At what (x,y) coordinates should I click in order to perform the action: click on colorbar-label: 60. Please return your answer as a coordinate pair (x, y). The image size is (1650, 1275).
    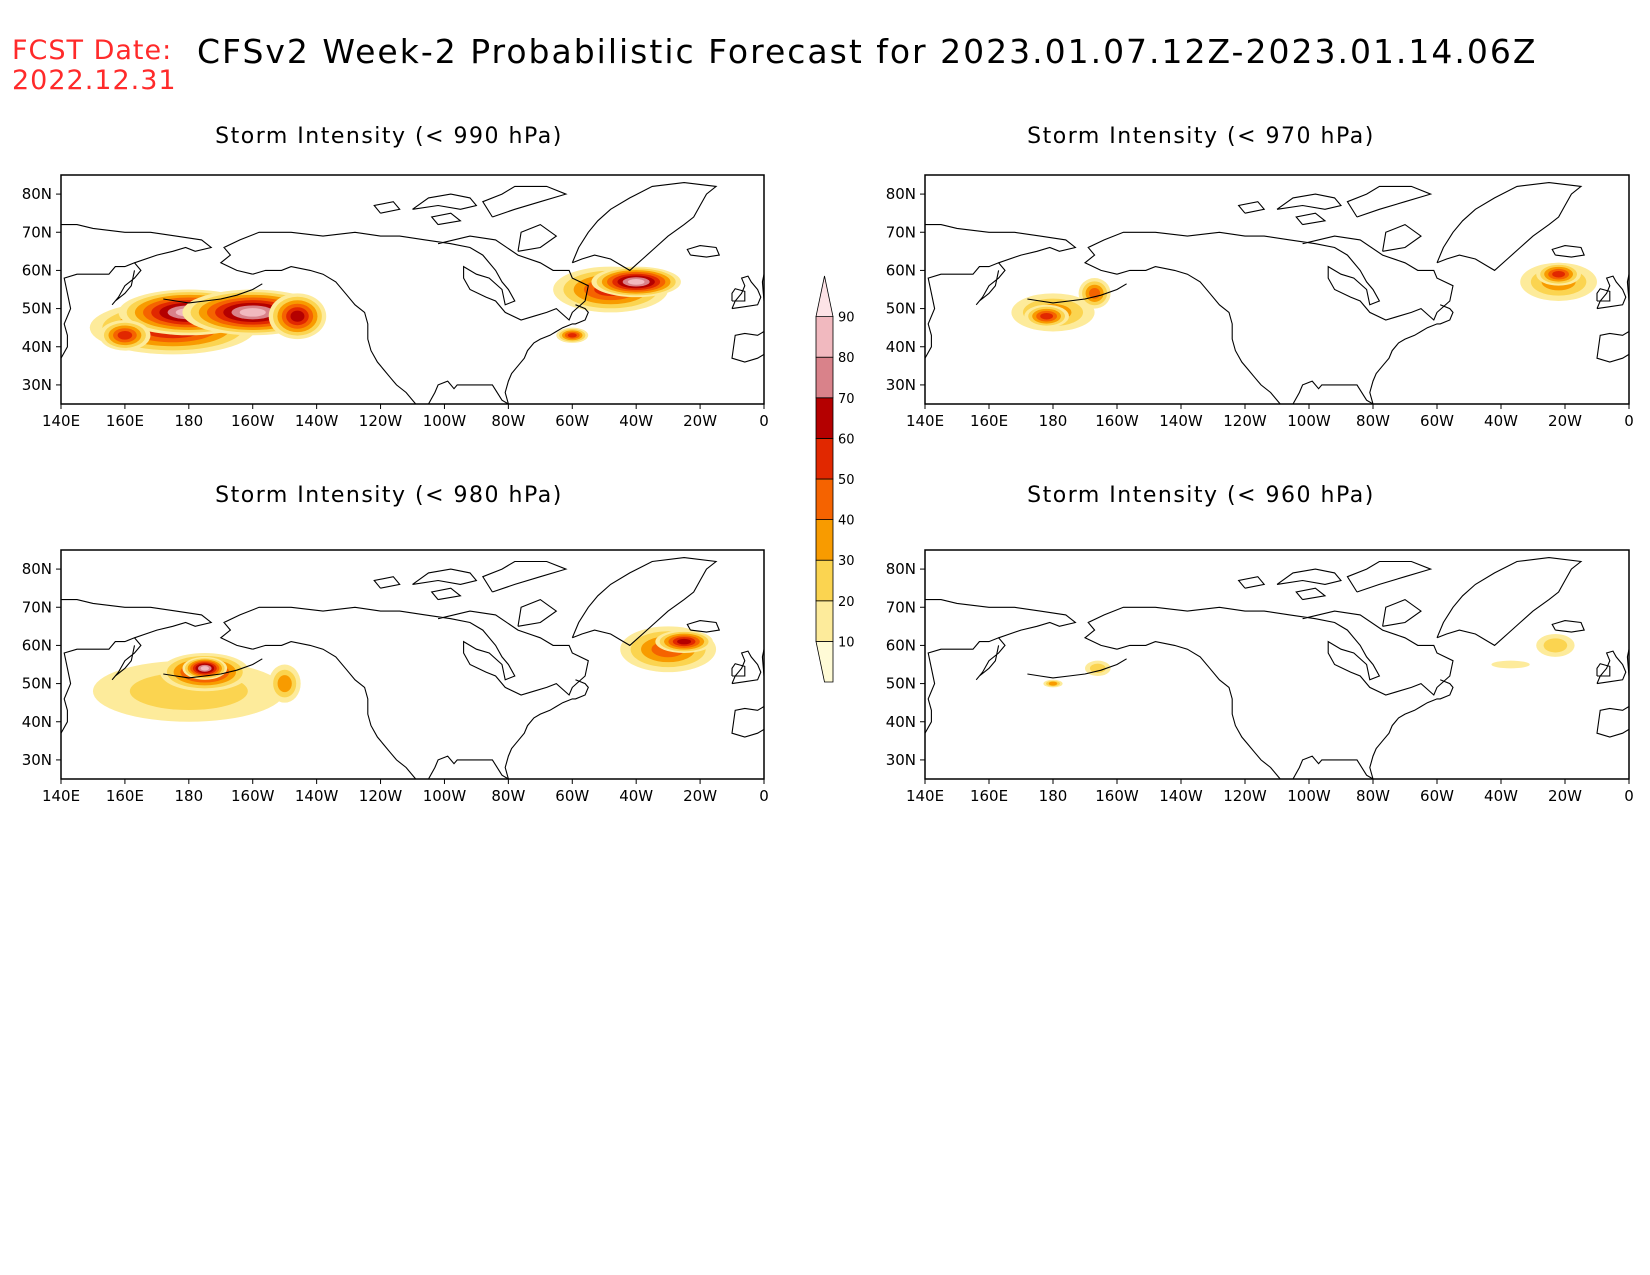
    Looking at the image, I should click on (846, 439).